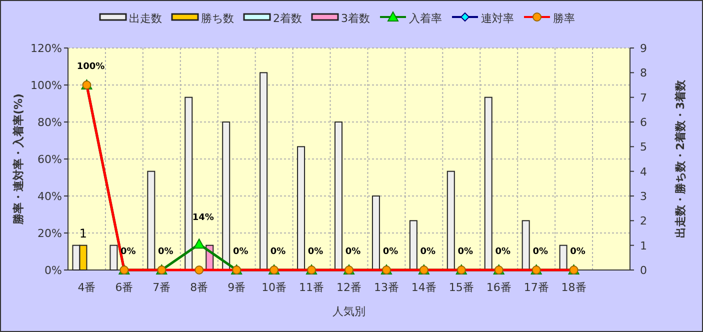 This screenshot has height=332, width=703. I want to click on legend-label: 入着率, so click(425, 18).